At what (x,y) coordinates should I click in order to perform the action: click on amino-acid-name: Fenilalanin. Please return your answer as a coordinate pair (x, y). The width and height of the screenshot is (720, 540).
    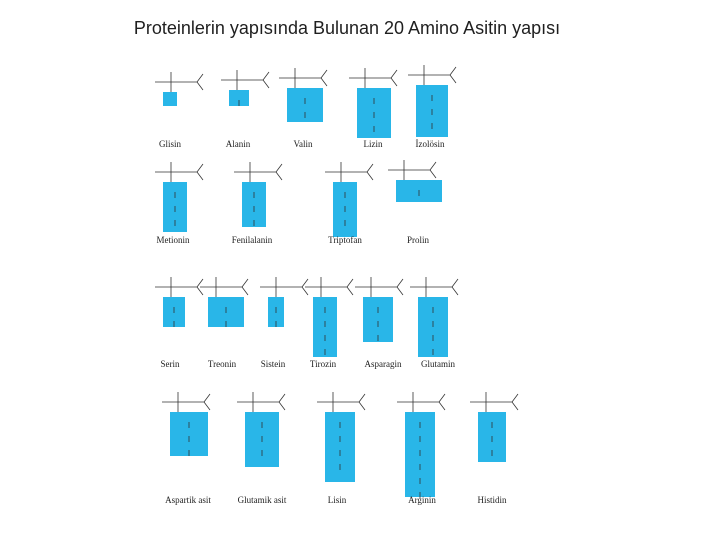
    Looking at the image, I should click on (252, 240).